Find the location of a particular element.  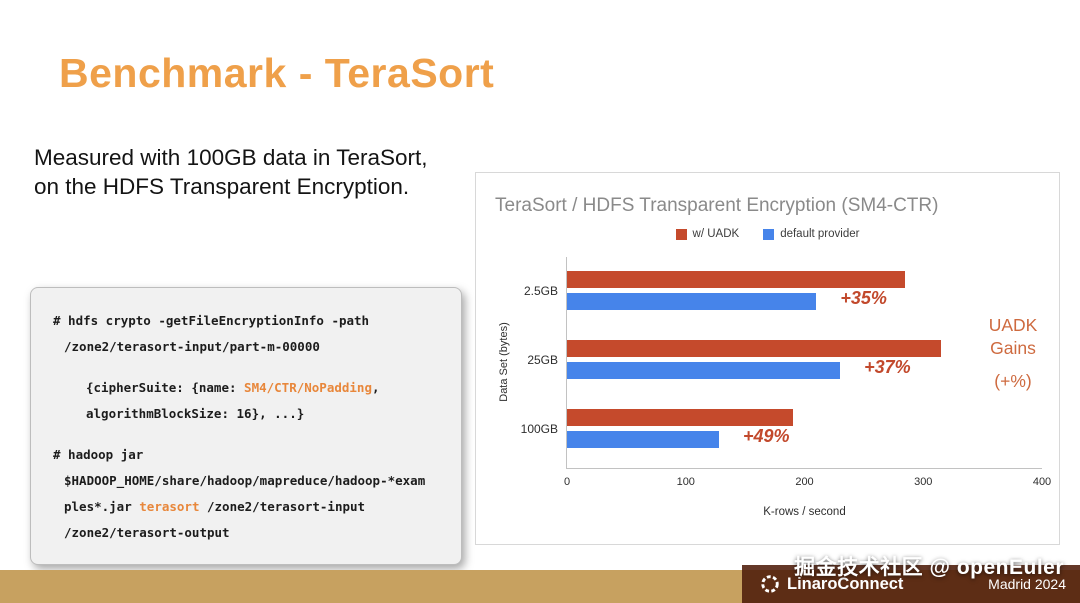

code-token: algorithmBlockSize: 16}, ...} is located at coordinates (195, 413).